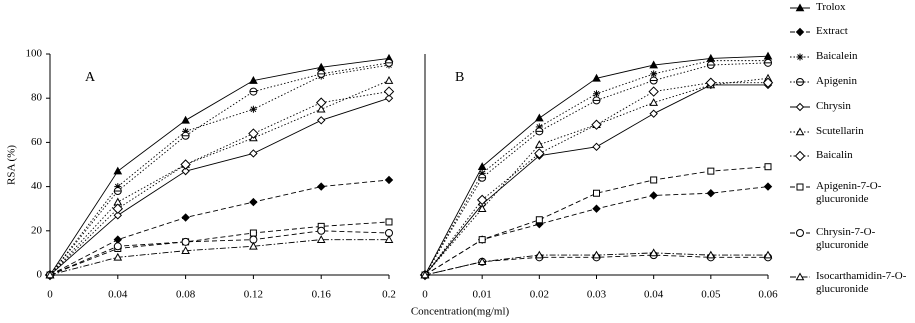 The width and height of the screenshot is (915, 323). I want to click on y-tick-label: 20, so click(37, 230).